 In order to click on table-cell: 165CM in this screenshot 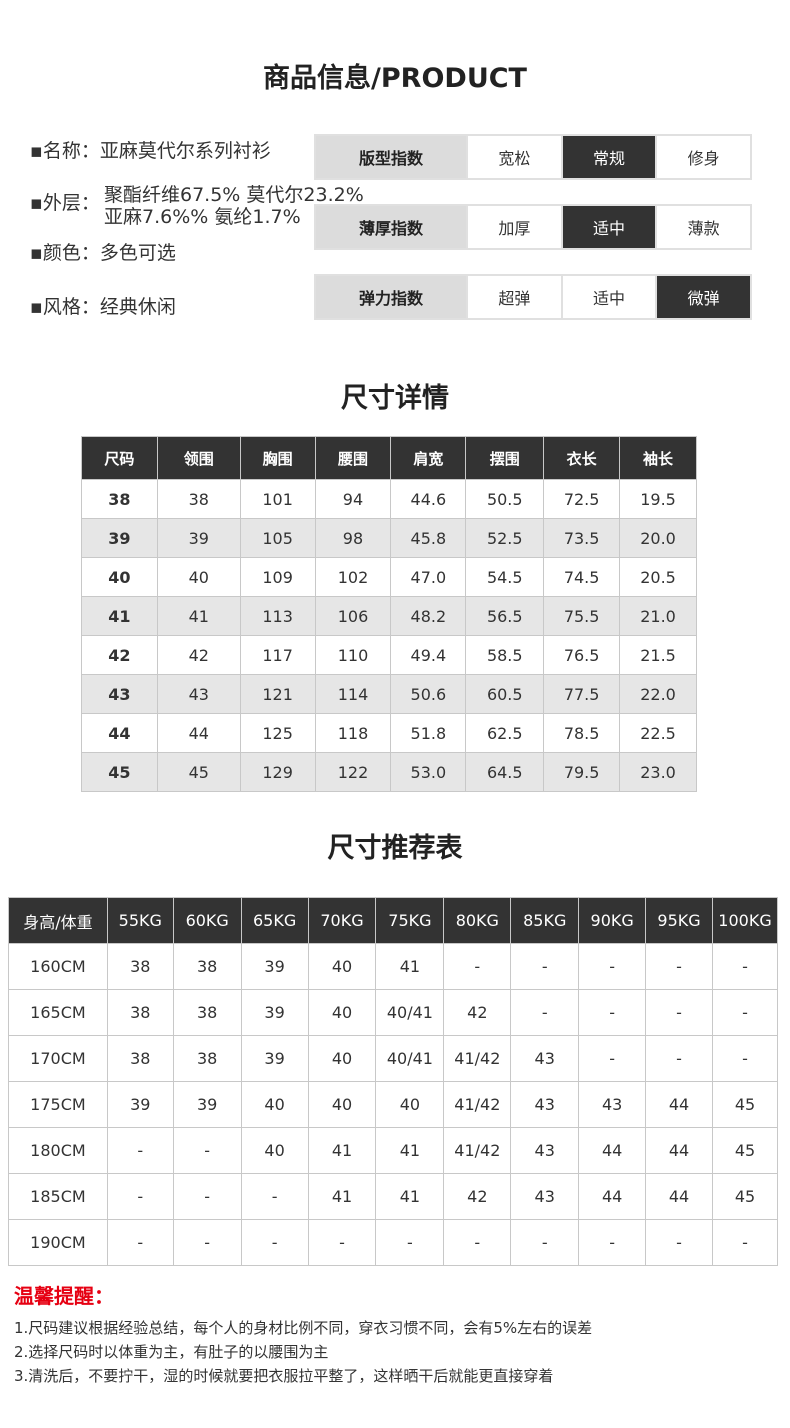, I will do `click(58, 1012)`.